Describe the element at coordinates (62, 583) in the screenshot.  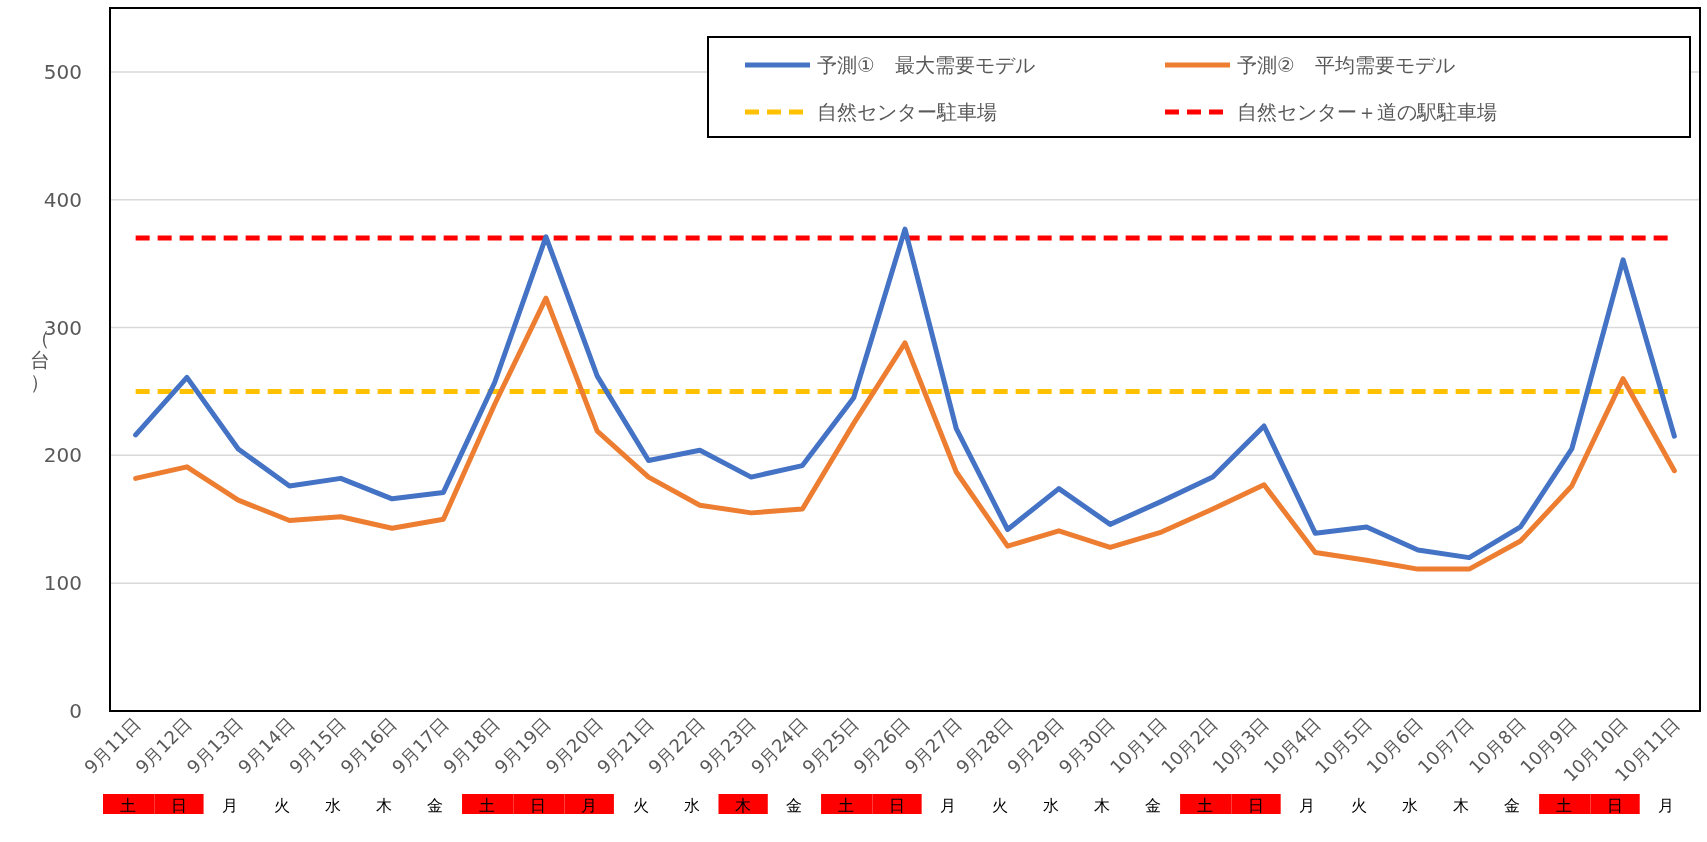
I see `y-tick-label: 100` at that location.